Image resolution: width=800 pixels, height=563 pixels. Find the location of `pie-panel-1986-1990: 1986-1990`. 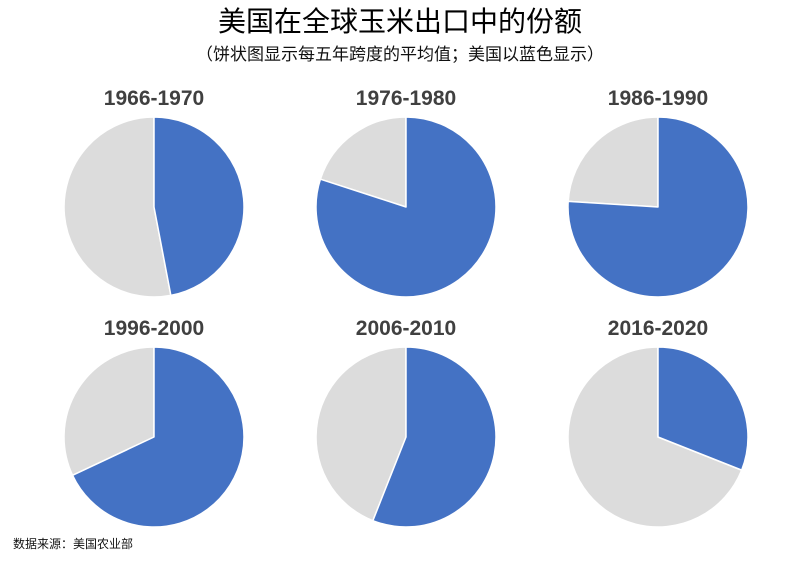

pie-panel-1986-1990: 1986-1990 is located at coordinates (658, 201).